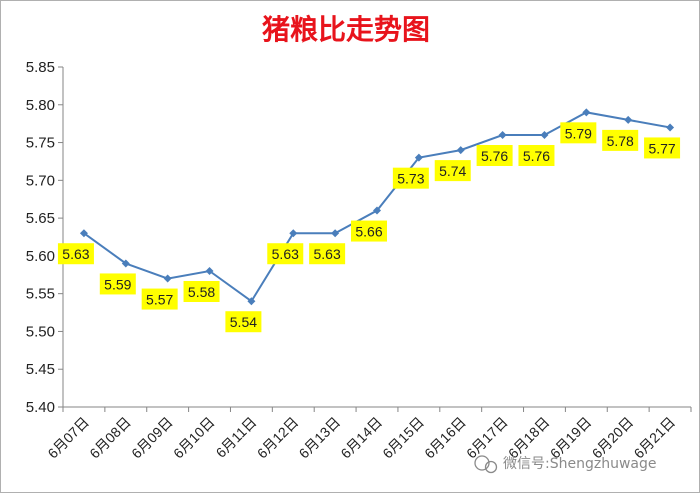 The height and width of the screenshot is (493, 700). Describe the element at coordinates (346, 29) in the screenshot. I see `chart-title: 猪粮比走势图` at that location.